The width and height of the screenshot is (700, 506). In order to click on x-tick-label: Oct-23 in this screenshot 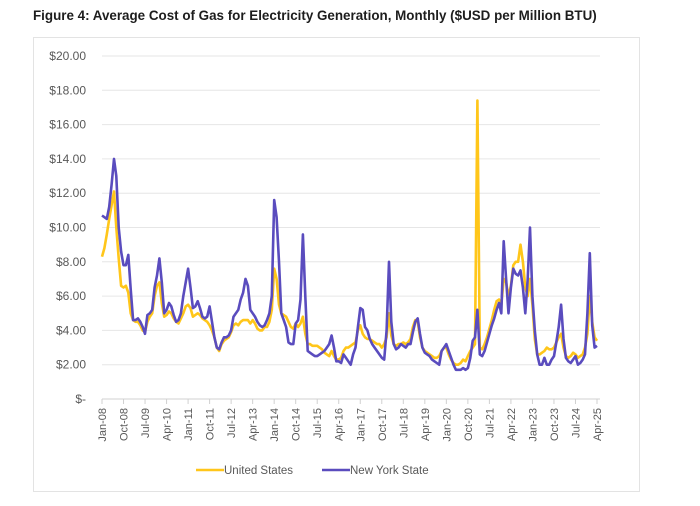, I will do `click(555, 424)`.